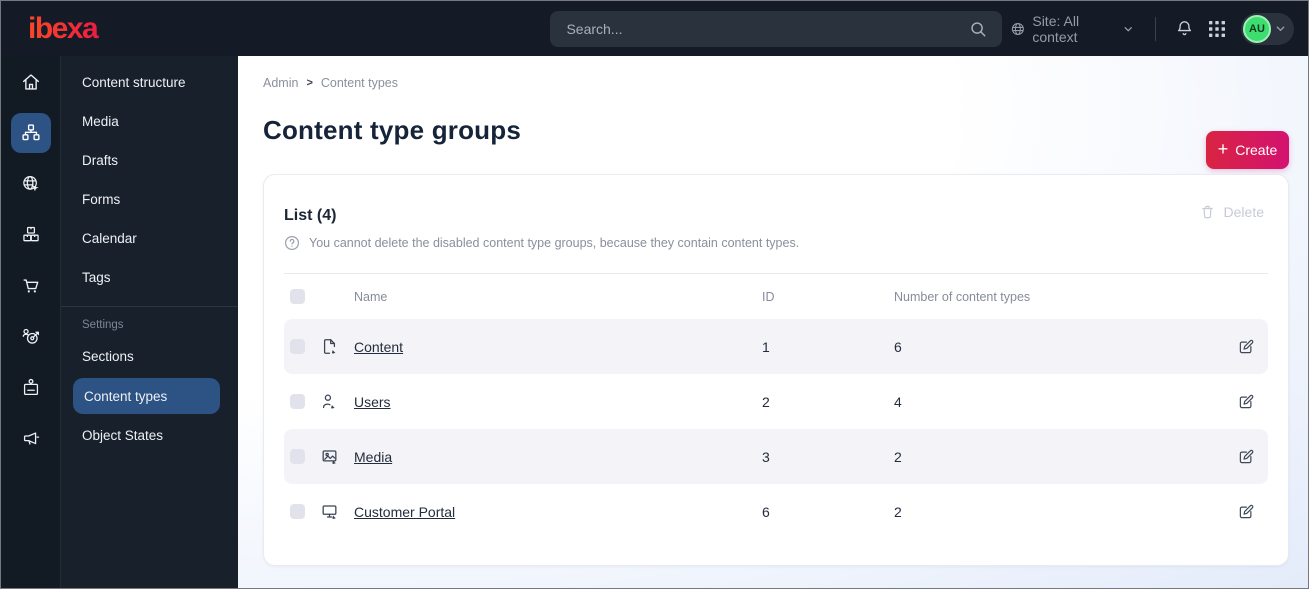  Describe the element at coordinates (31, 337) in the screenshot. I see `personalization-target-icon` at that location.